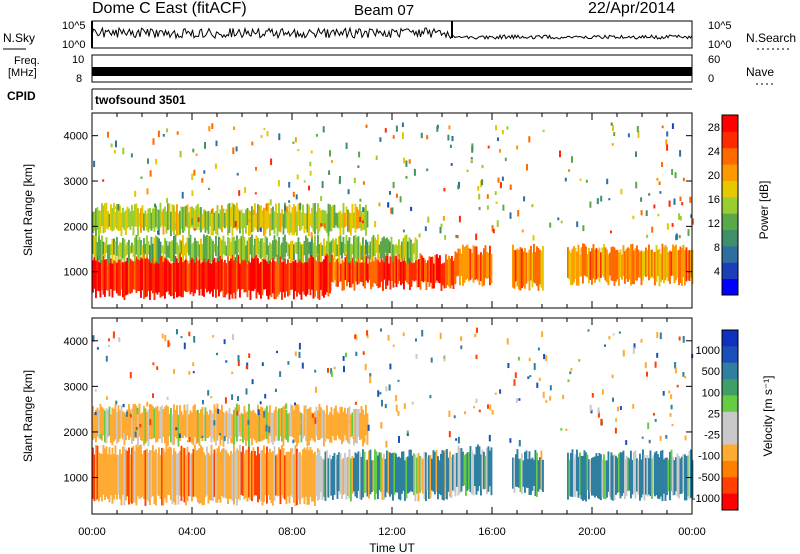  What do you see at coordinates (392, 71) in the screenshot?
I see `freq-trace` at bounding box center [392, 71].